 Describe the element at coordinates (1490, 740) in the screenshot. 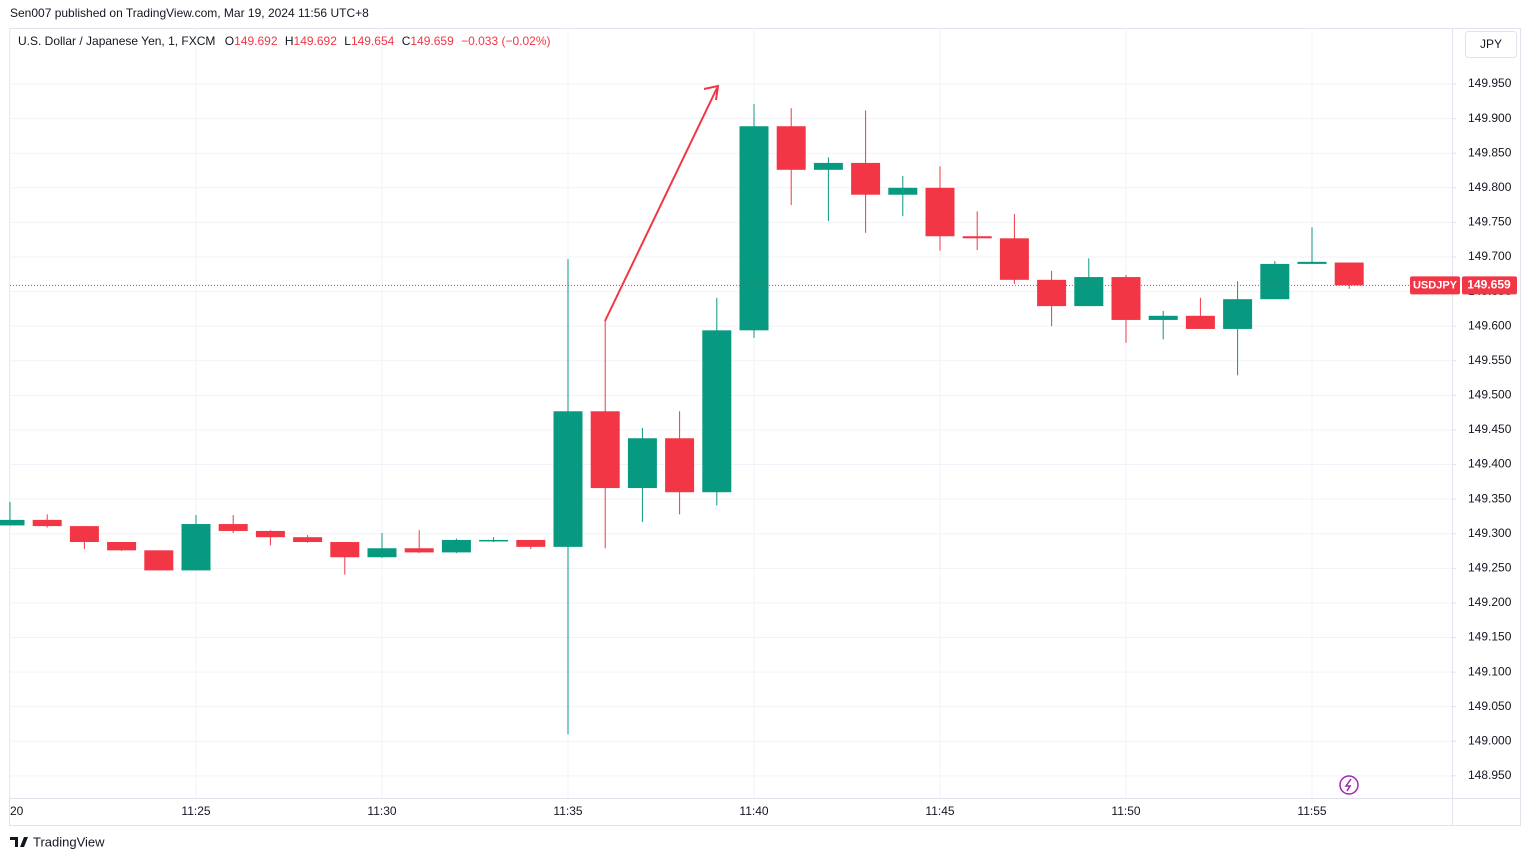

I see `y-tick-label: 149.000` at that location.